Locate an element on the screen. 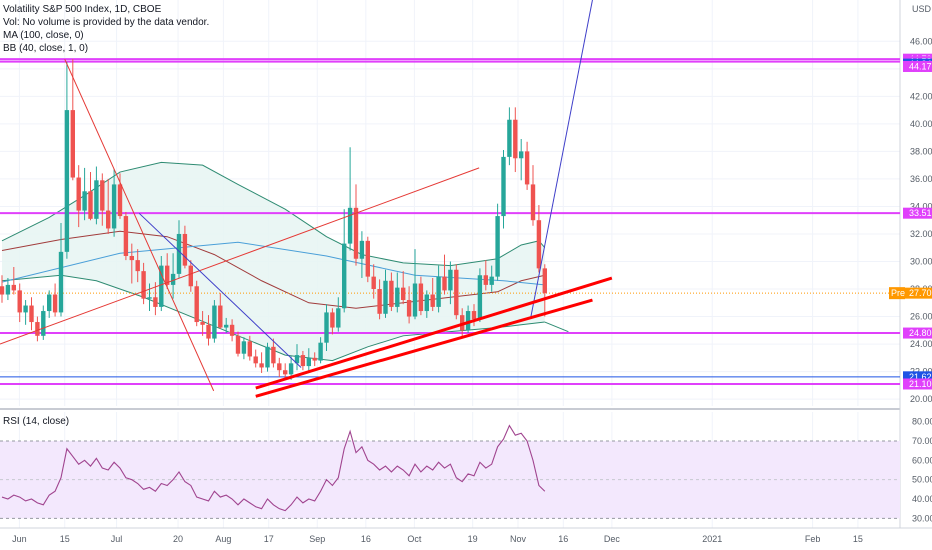 The height and width of the screenshot is (550, 932). bb-lower-line is located at coordinates (556, 327).